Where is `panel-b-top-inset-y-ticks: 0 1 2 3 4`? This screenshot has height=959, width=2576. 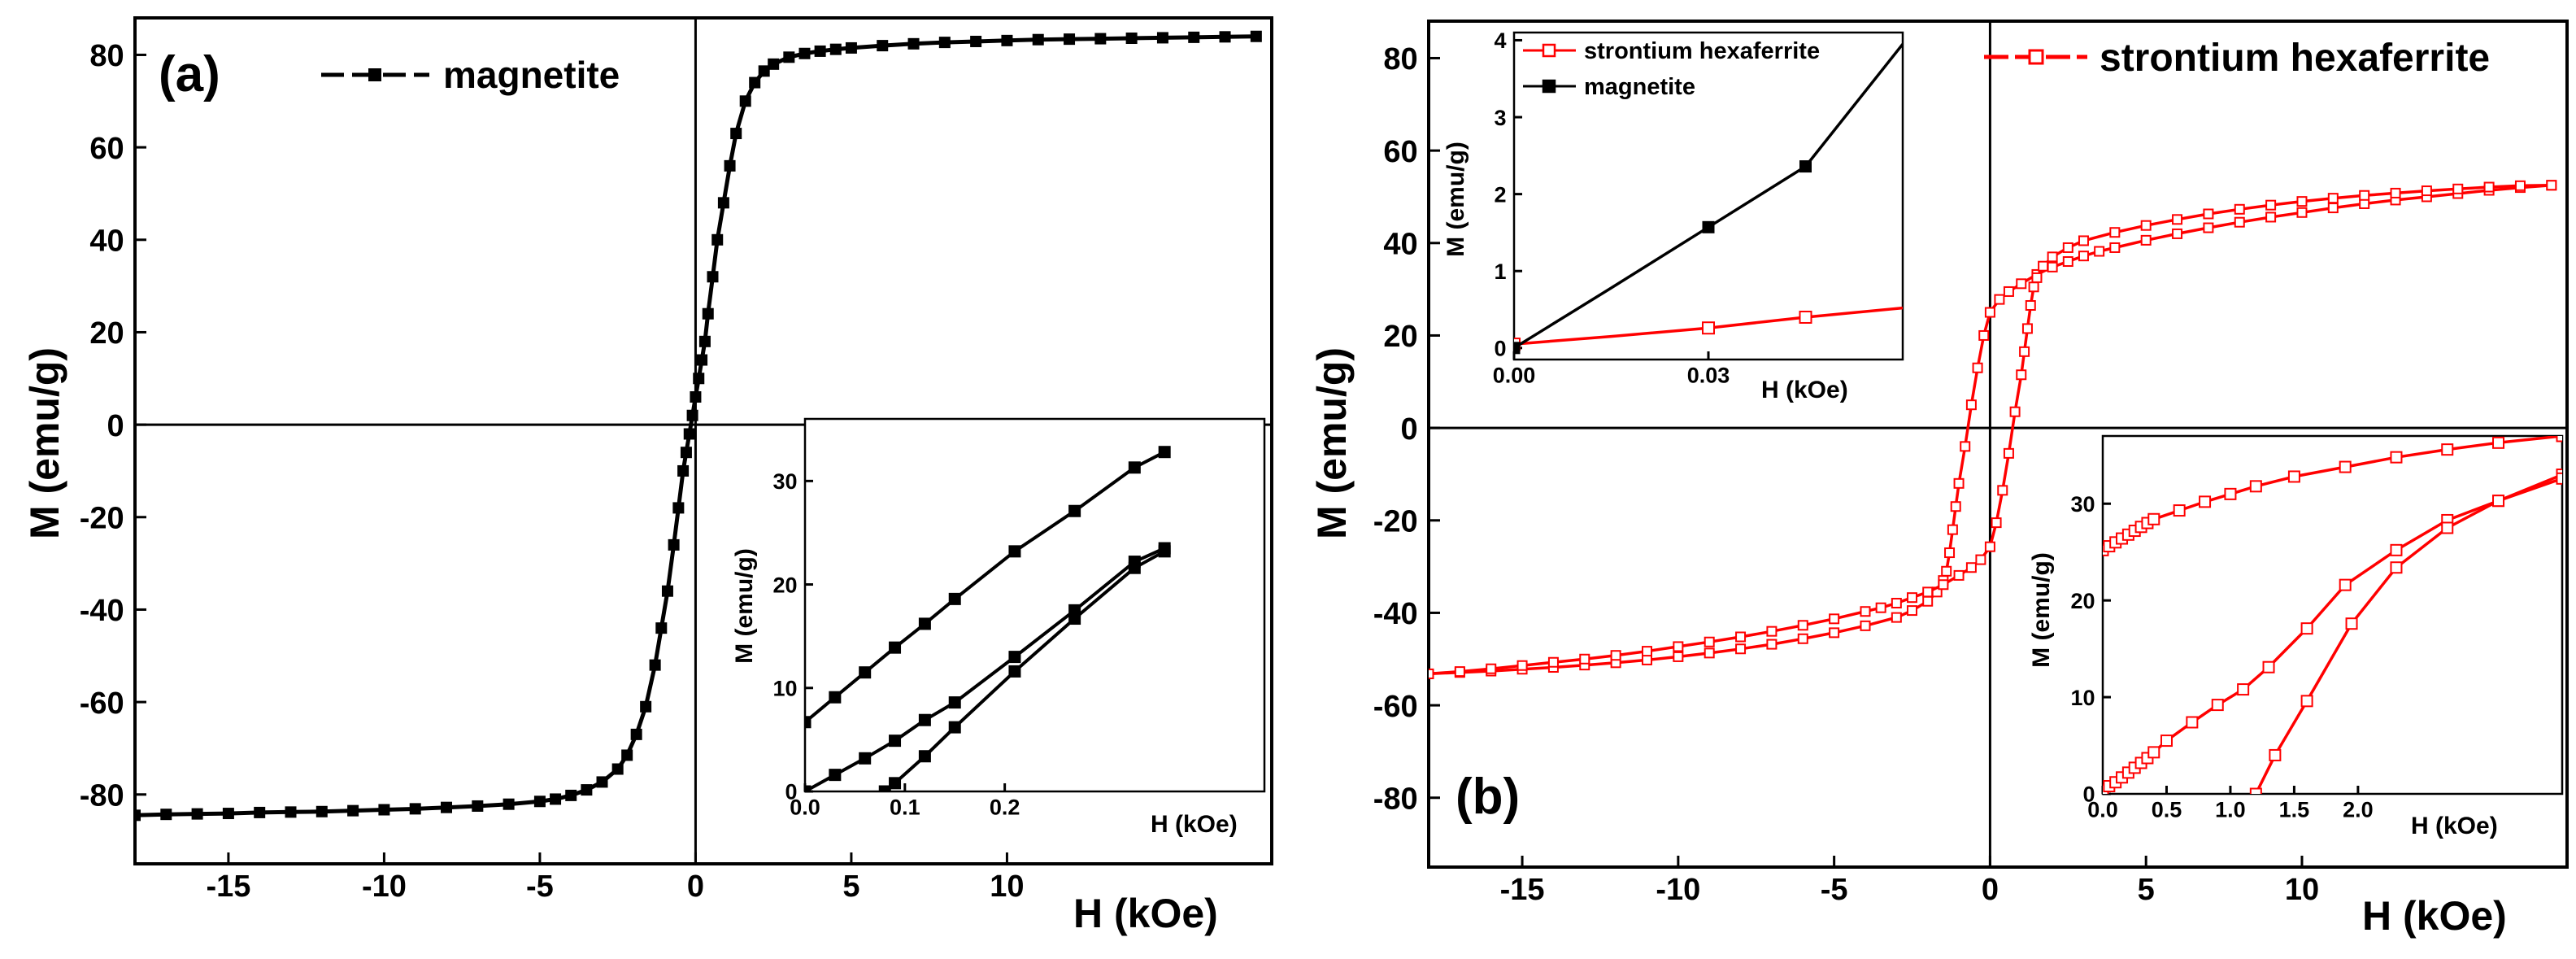
panel-b-top-inset-y-ticks: 0 1 2 3 4 is located at coordinates (1509, 194).